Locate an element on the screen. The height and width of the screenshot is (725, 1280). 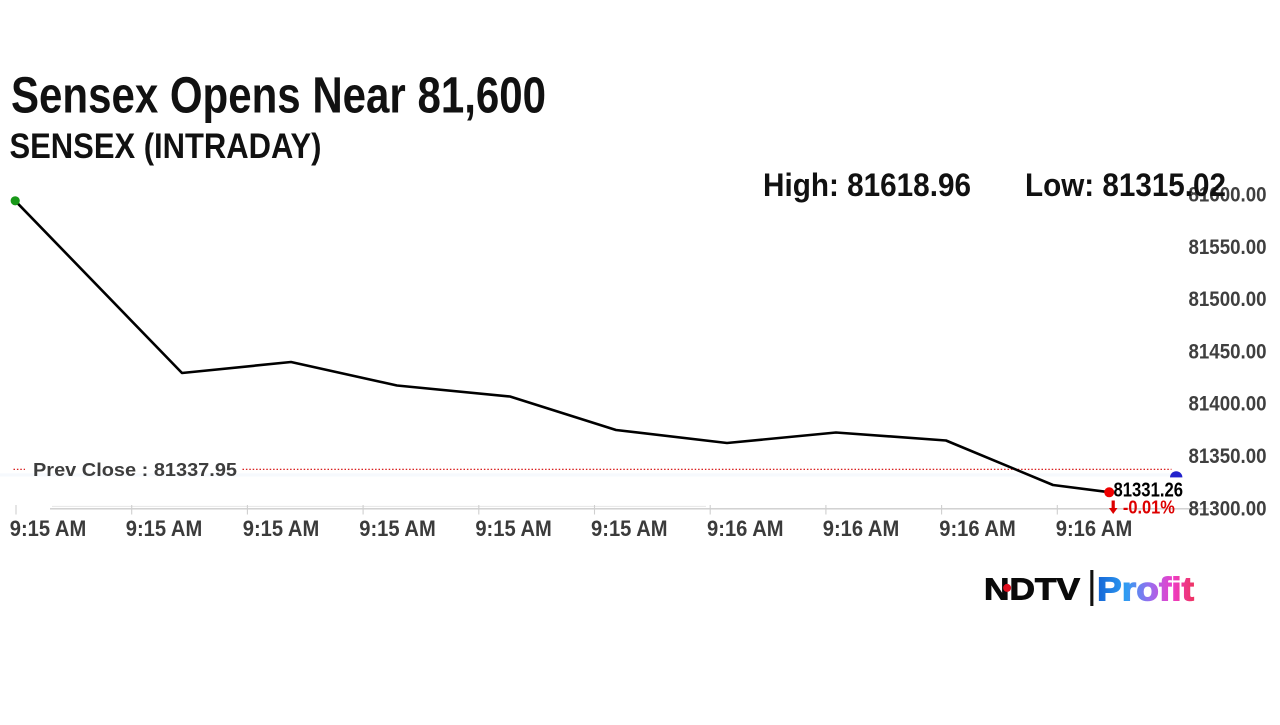
svg-text: 81450.00 is located at coordinates (1228, 351).